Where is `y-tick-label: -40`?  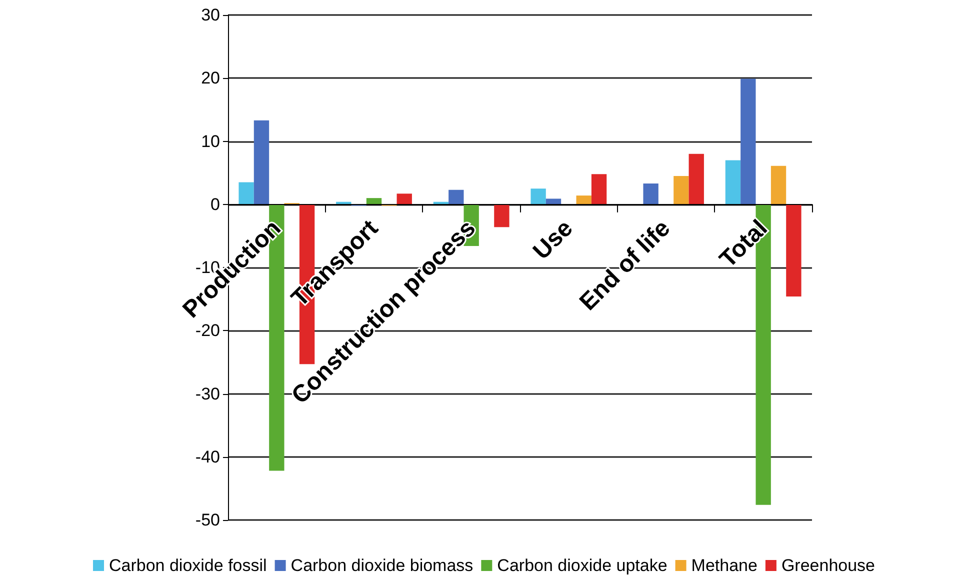
y-tick-label: -40 is located at coordinates (207, 456).